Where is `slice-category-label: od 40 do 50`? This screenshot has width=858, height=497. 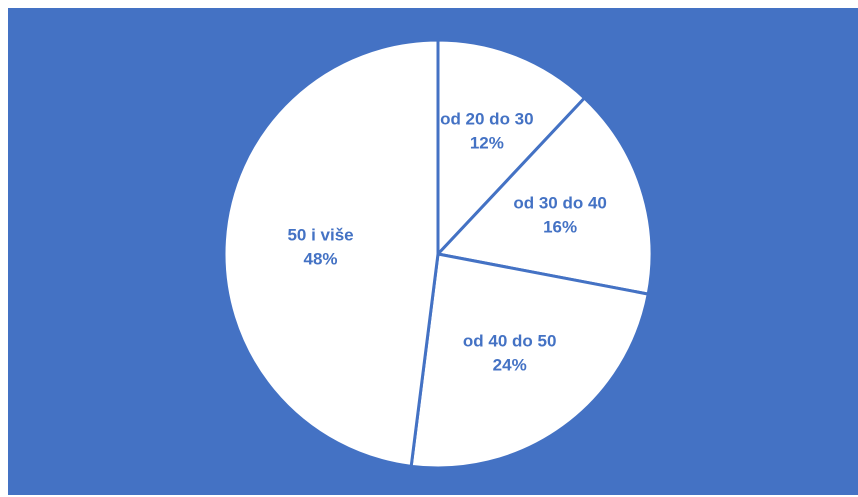 slice-category-label: od 40 do 50 is located at coordinates (510, 341).